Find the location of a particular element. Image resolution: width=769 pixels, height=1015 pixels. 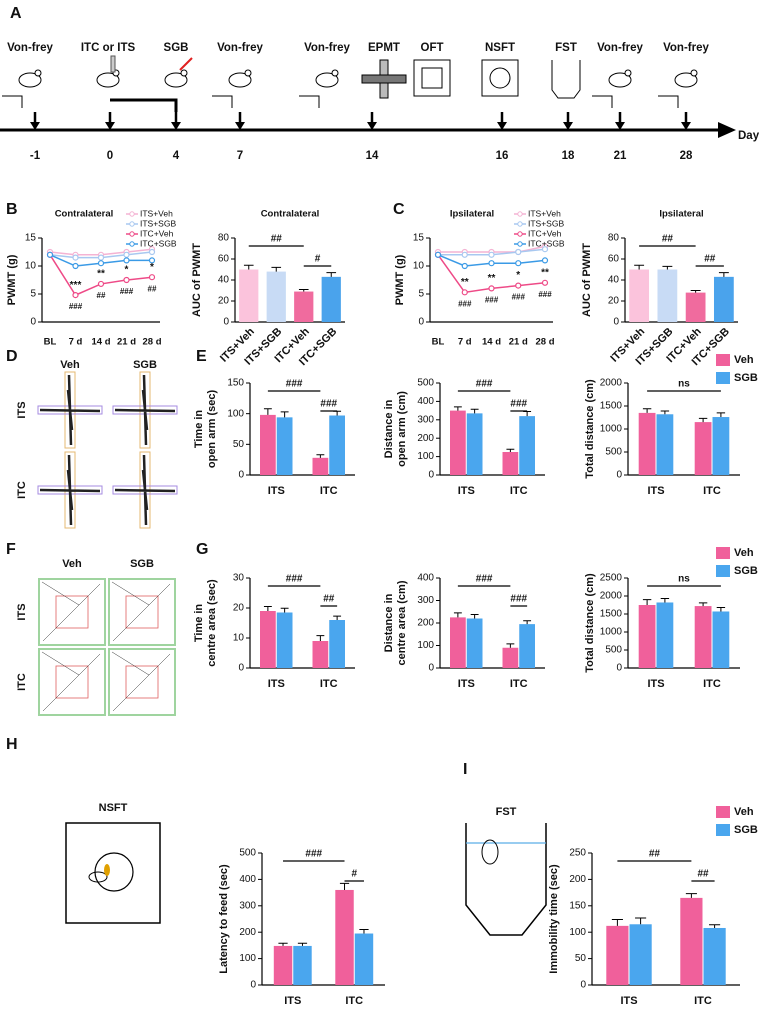

event-label: NSFT is located at coordinates (500, 48).